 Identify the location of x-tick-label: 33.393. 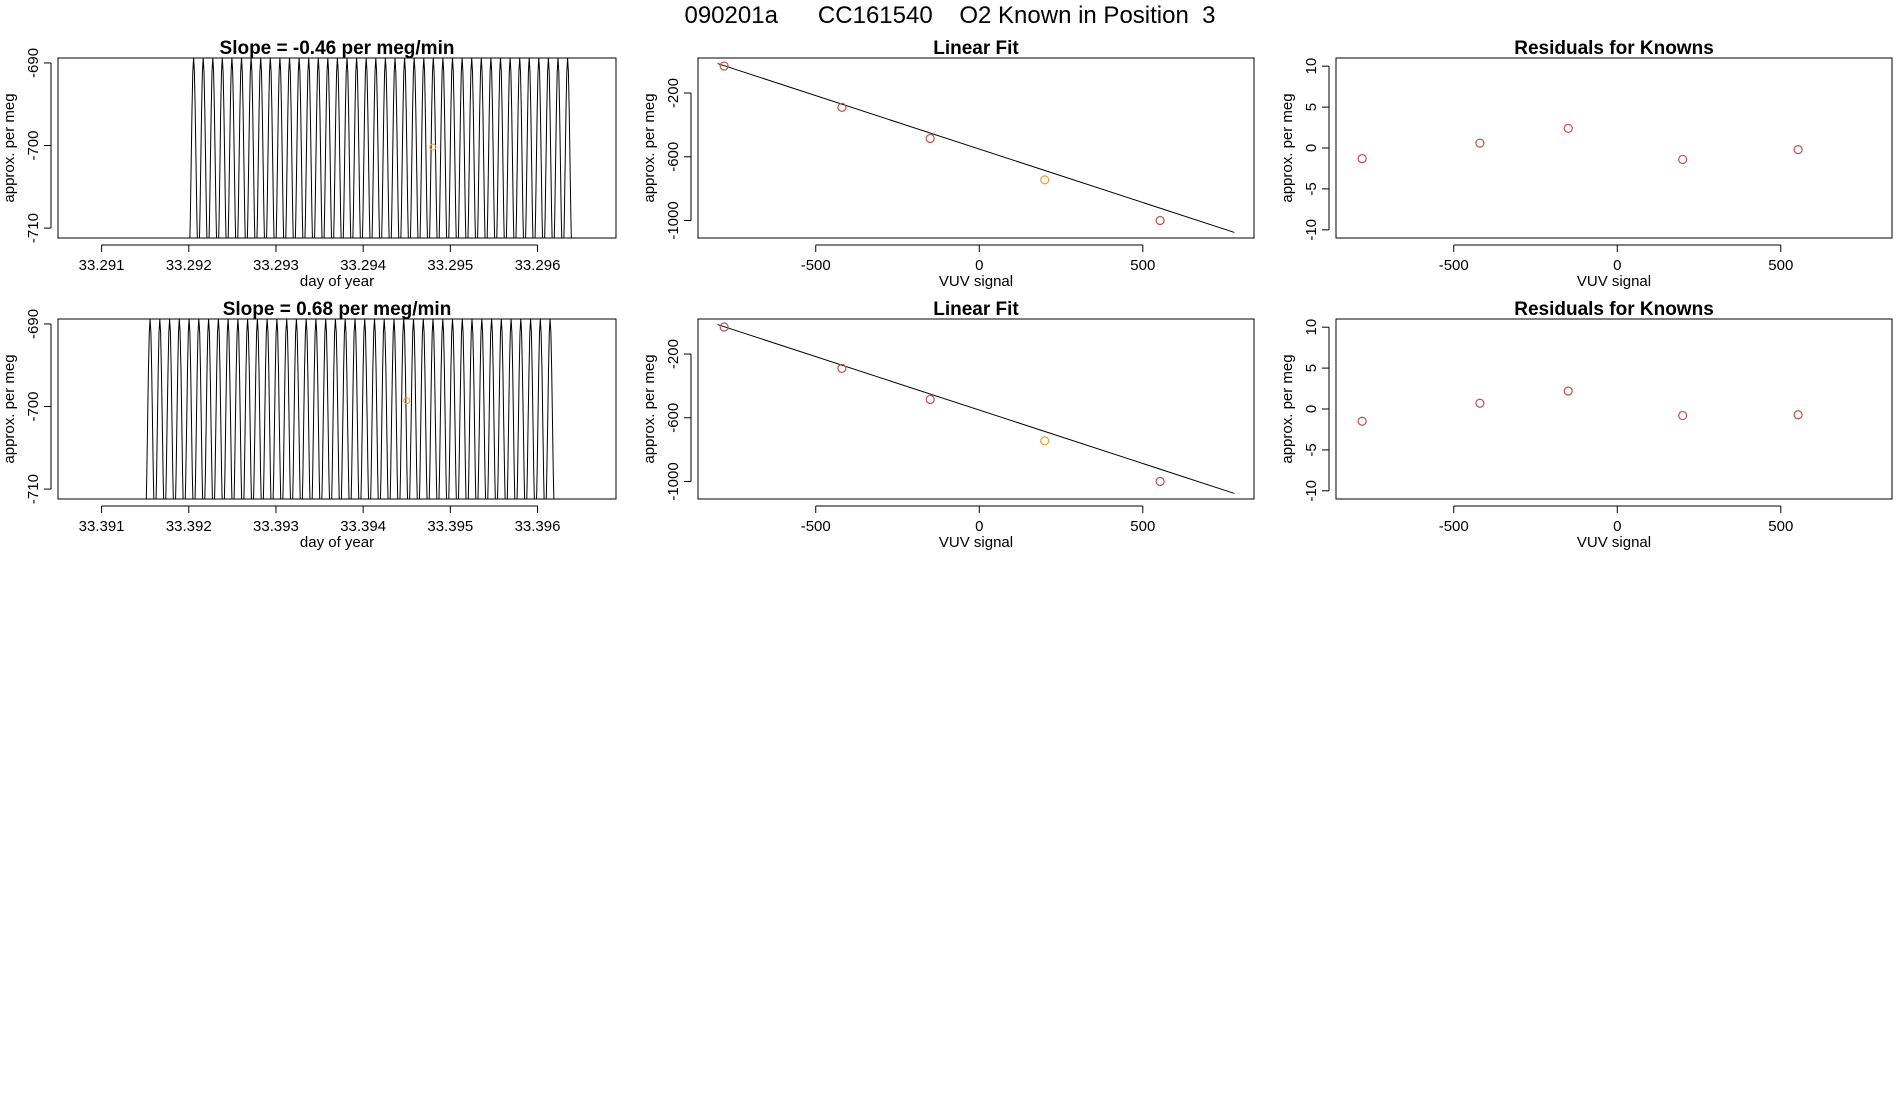
(276, 526).